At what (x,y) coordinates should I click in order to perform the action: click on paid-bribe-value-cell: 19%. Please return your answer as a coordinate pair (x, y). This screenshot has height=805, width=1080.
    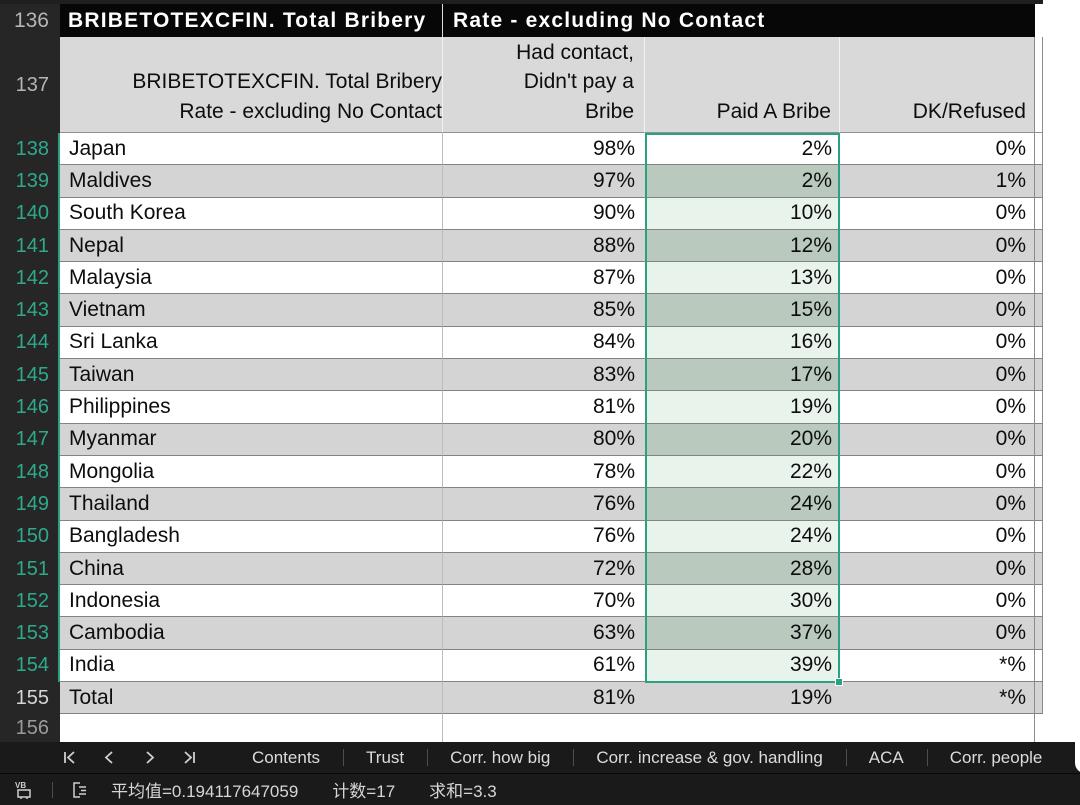
    Looking at the image, I should click on (742, 407).